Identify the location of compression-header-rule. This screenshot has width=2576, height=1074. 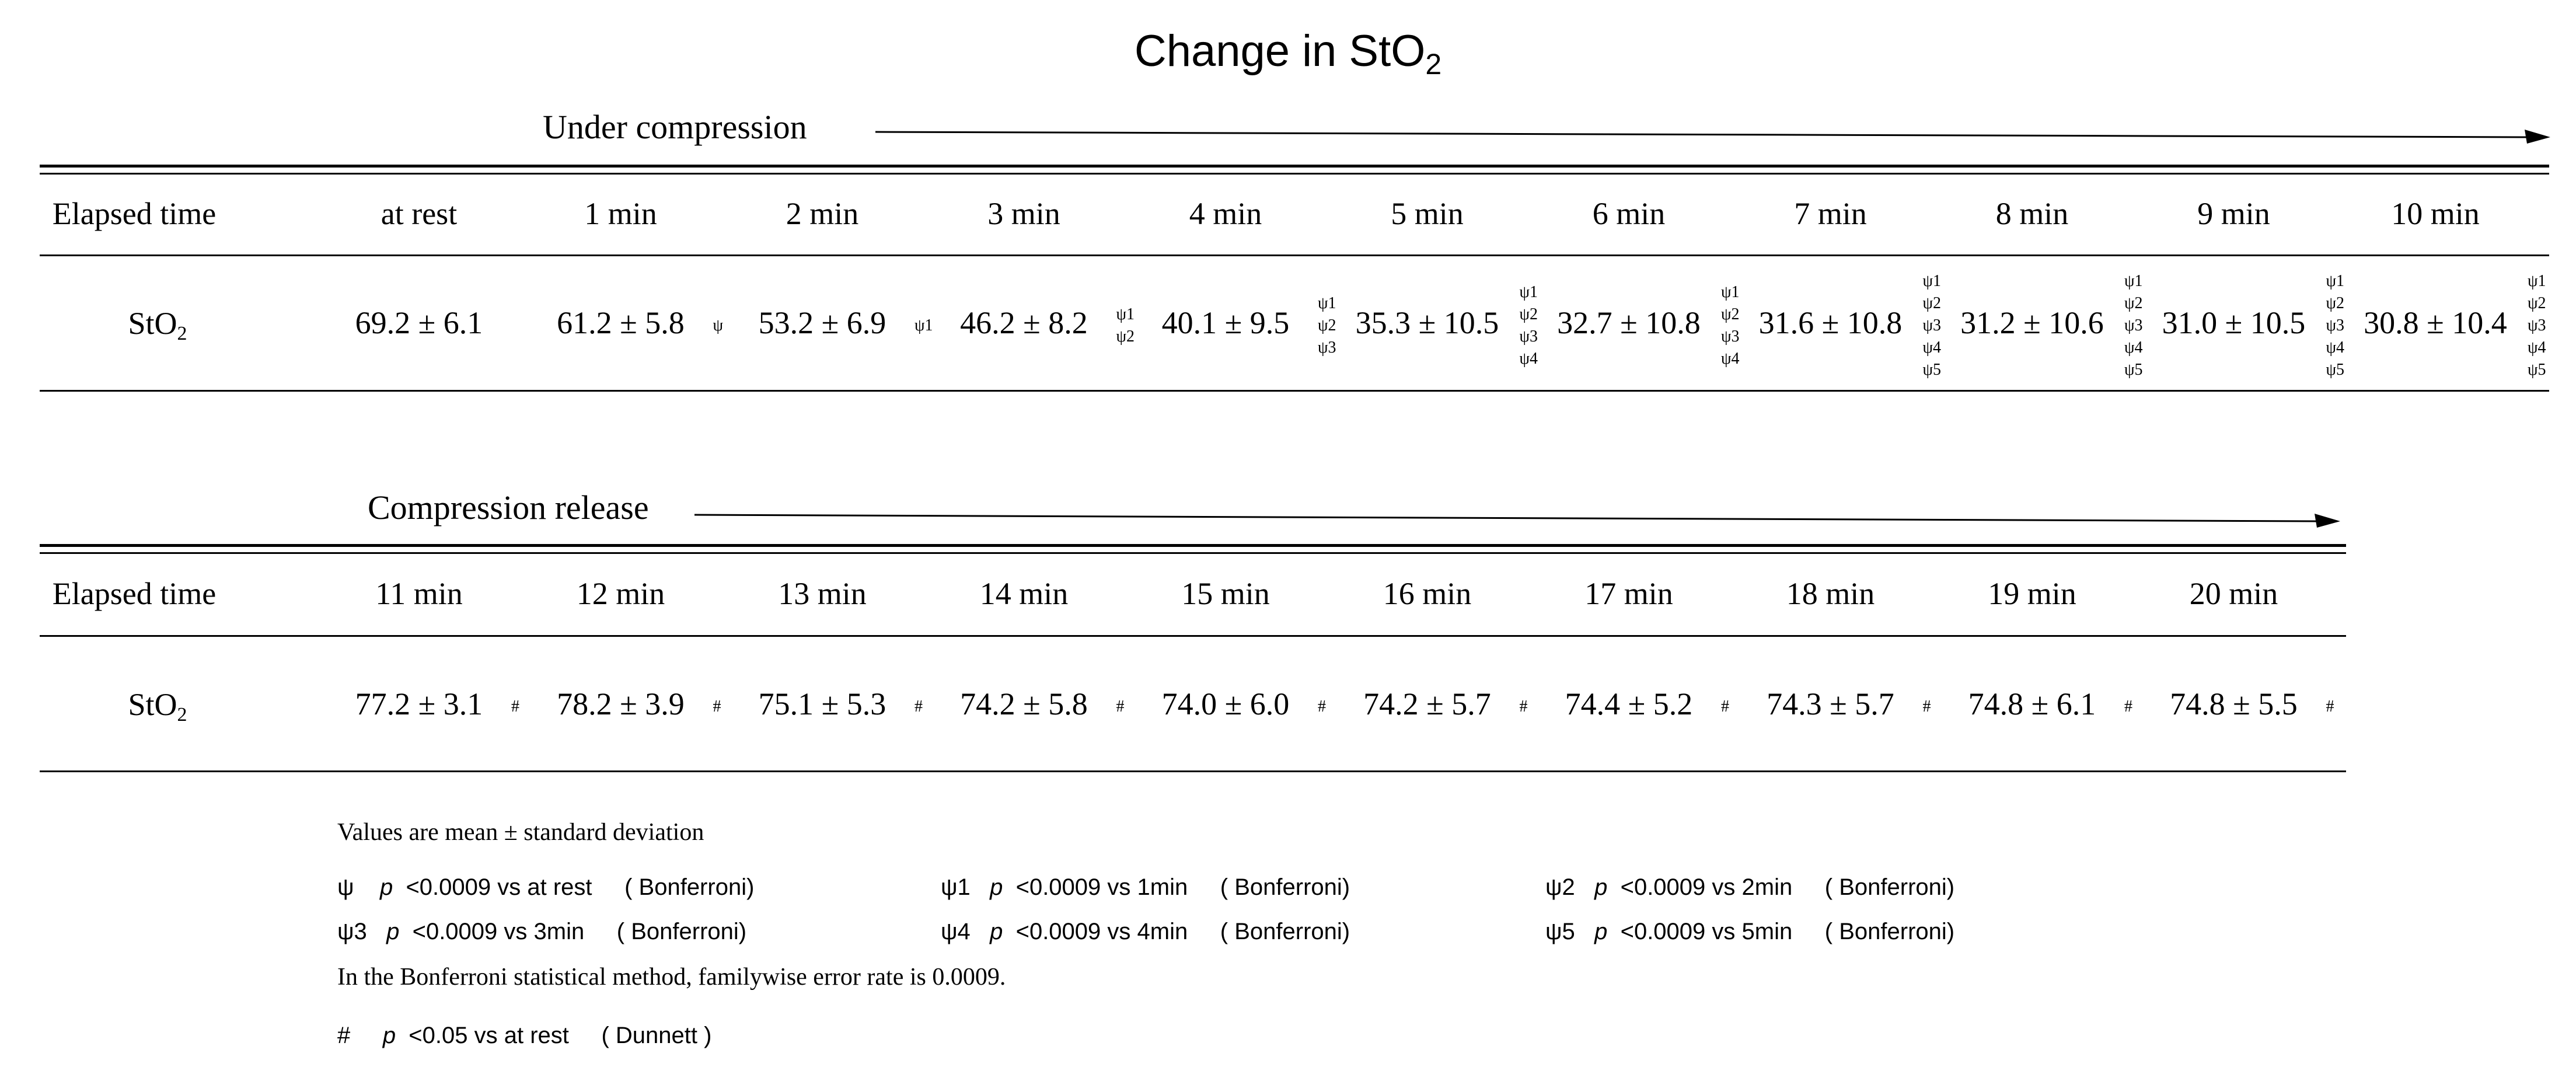
(1294, 255).